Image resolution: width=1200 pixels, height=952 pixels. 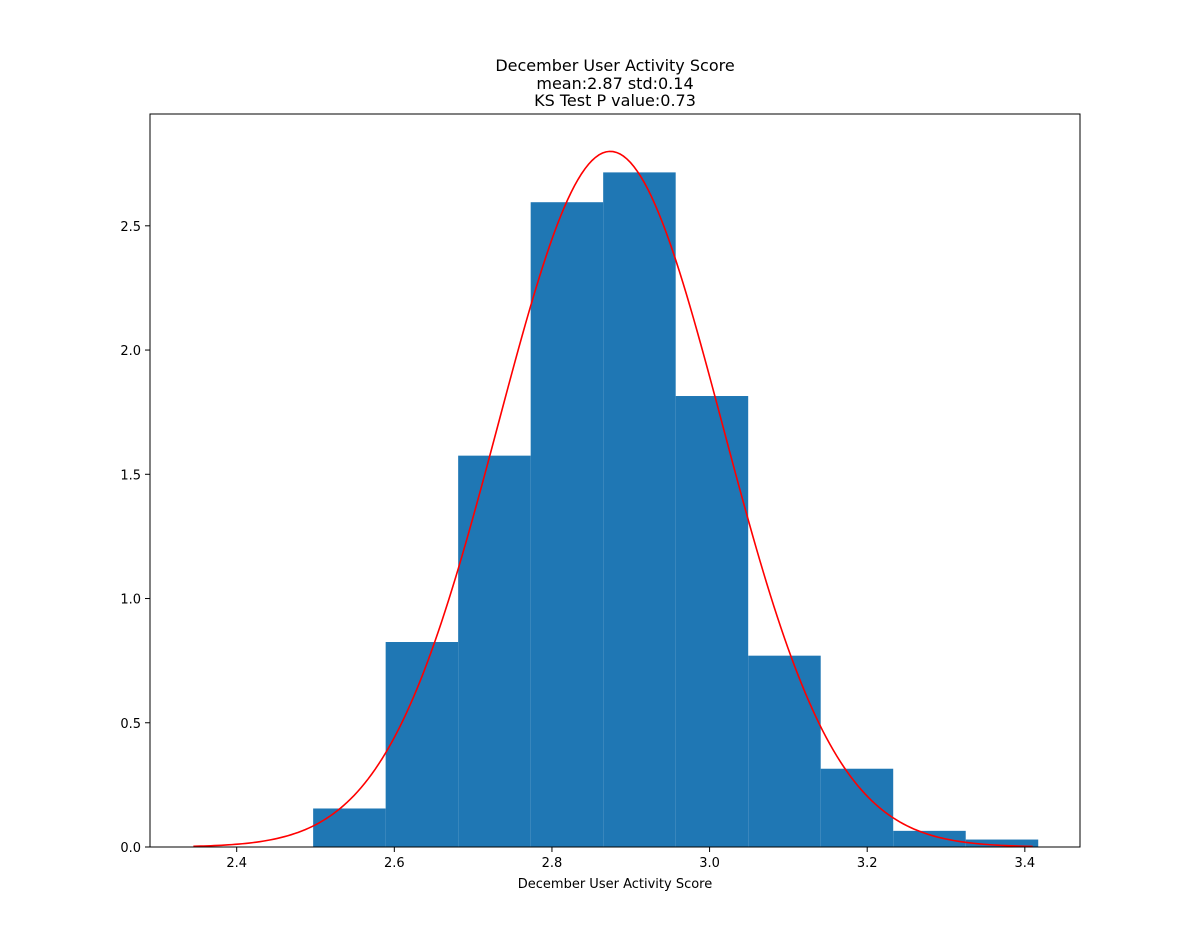 I want to click on chart-title-line-1: December User Activity Score, so click(x=614, y=65).